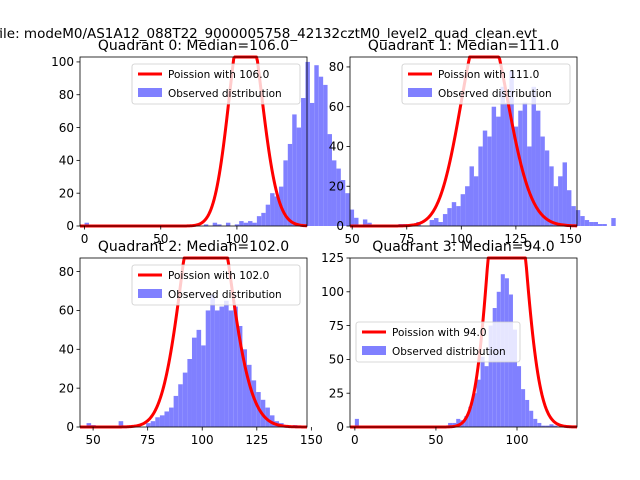  Describe the element at coordinates (488, 75) in the screenshot. I see `legend-label-fit: Poission with 111.0` at that location.